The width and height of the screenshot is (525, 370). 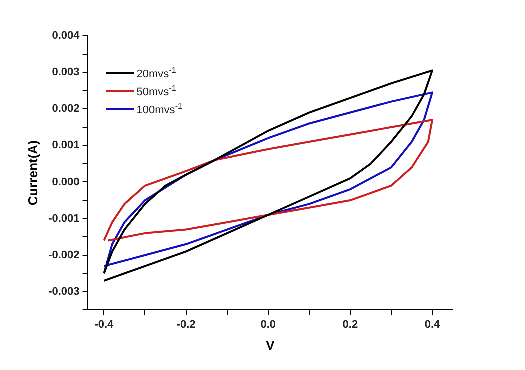 What do you see at coordinates (268, 324) in the screenshot?
I see `x-tick-label: 0.0` at bounding box center [268, 324].